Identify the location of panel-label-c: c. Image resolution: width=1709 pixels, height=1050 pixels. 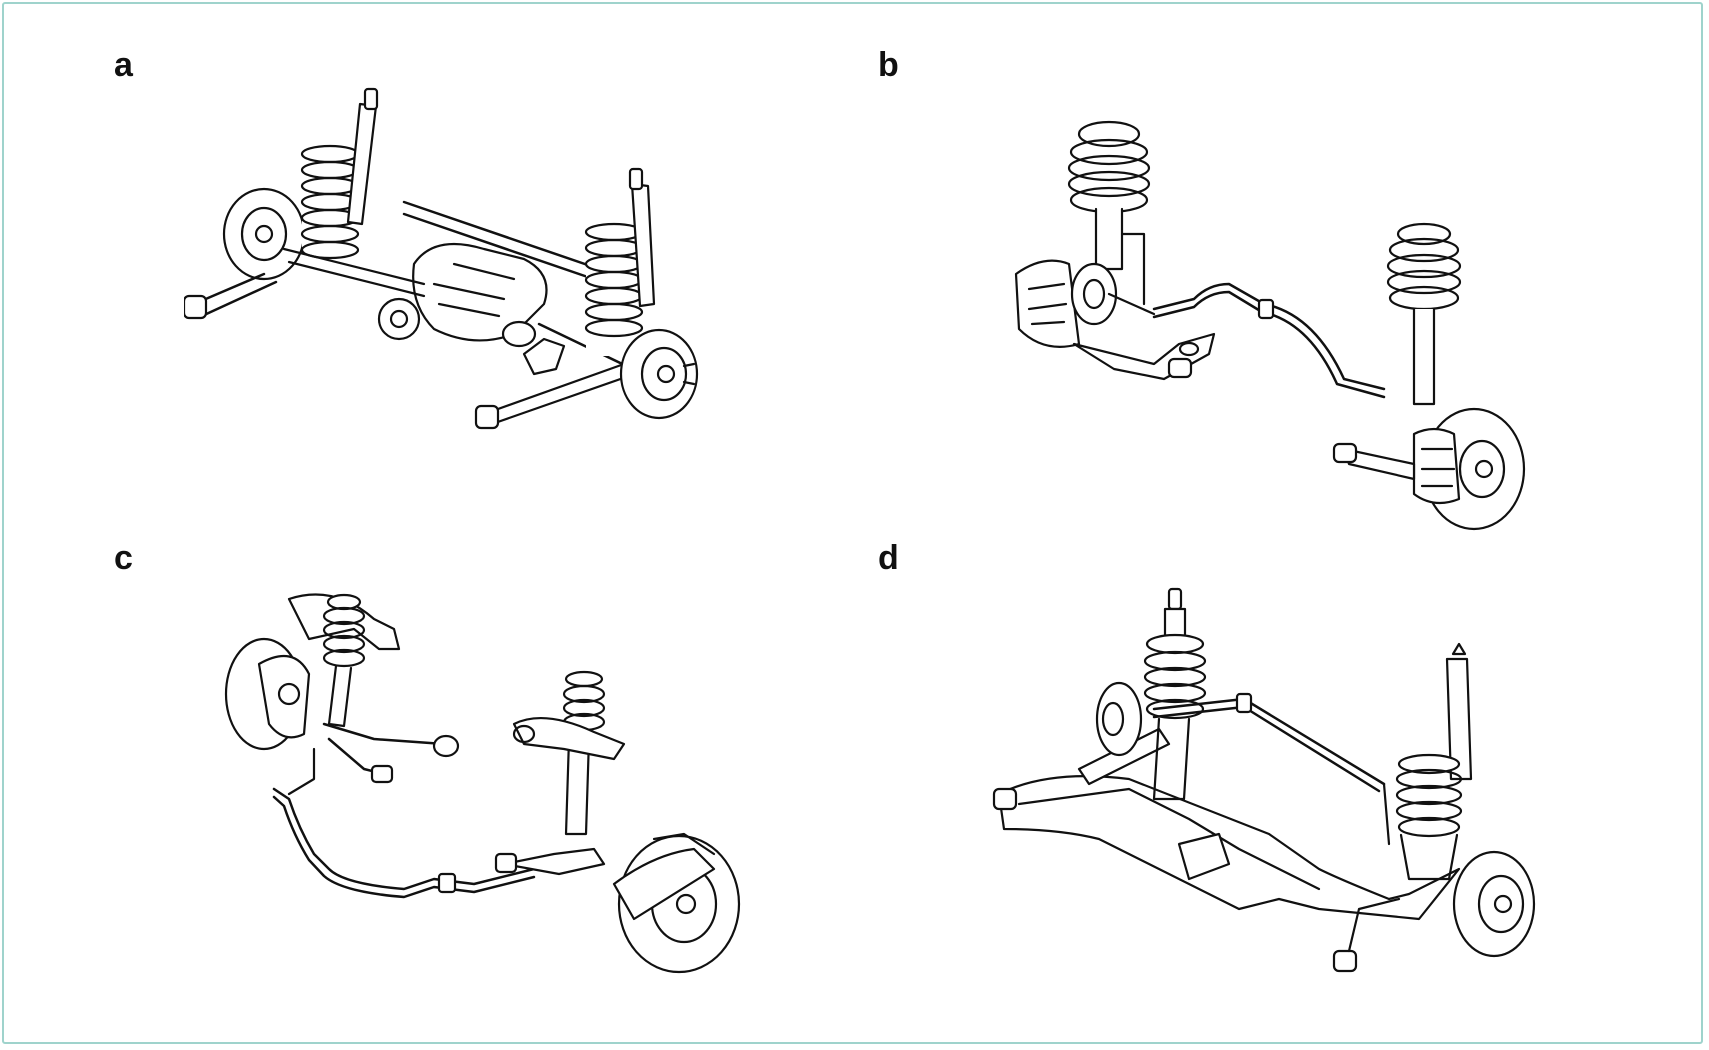
(123, 558).